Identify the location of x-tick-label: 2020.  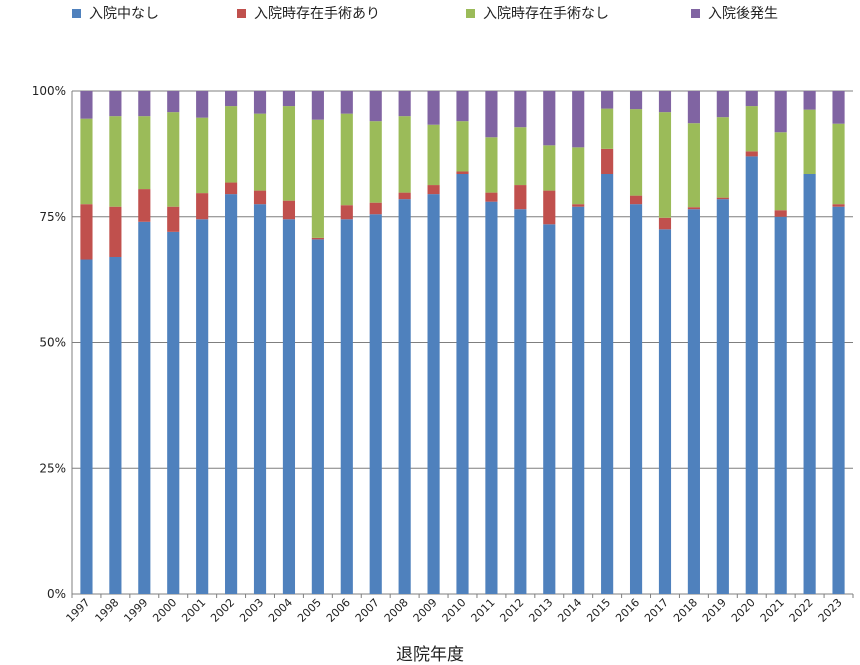
(743, 610).